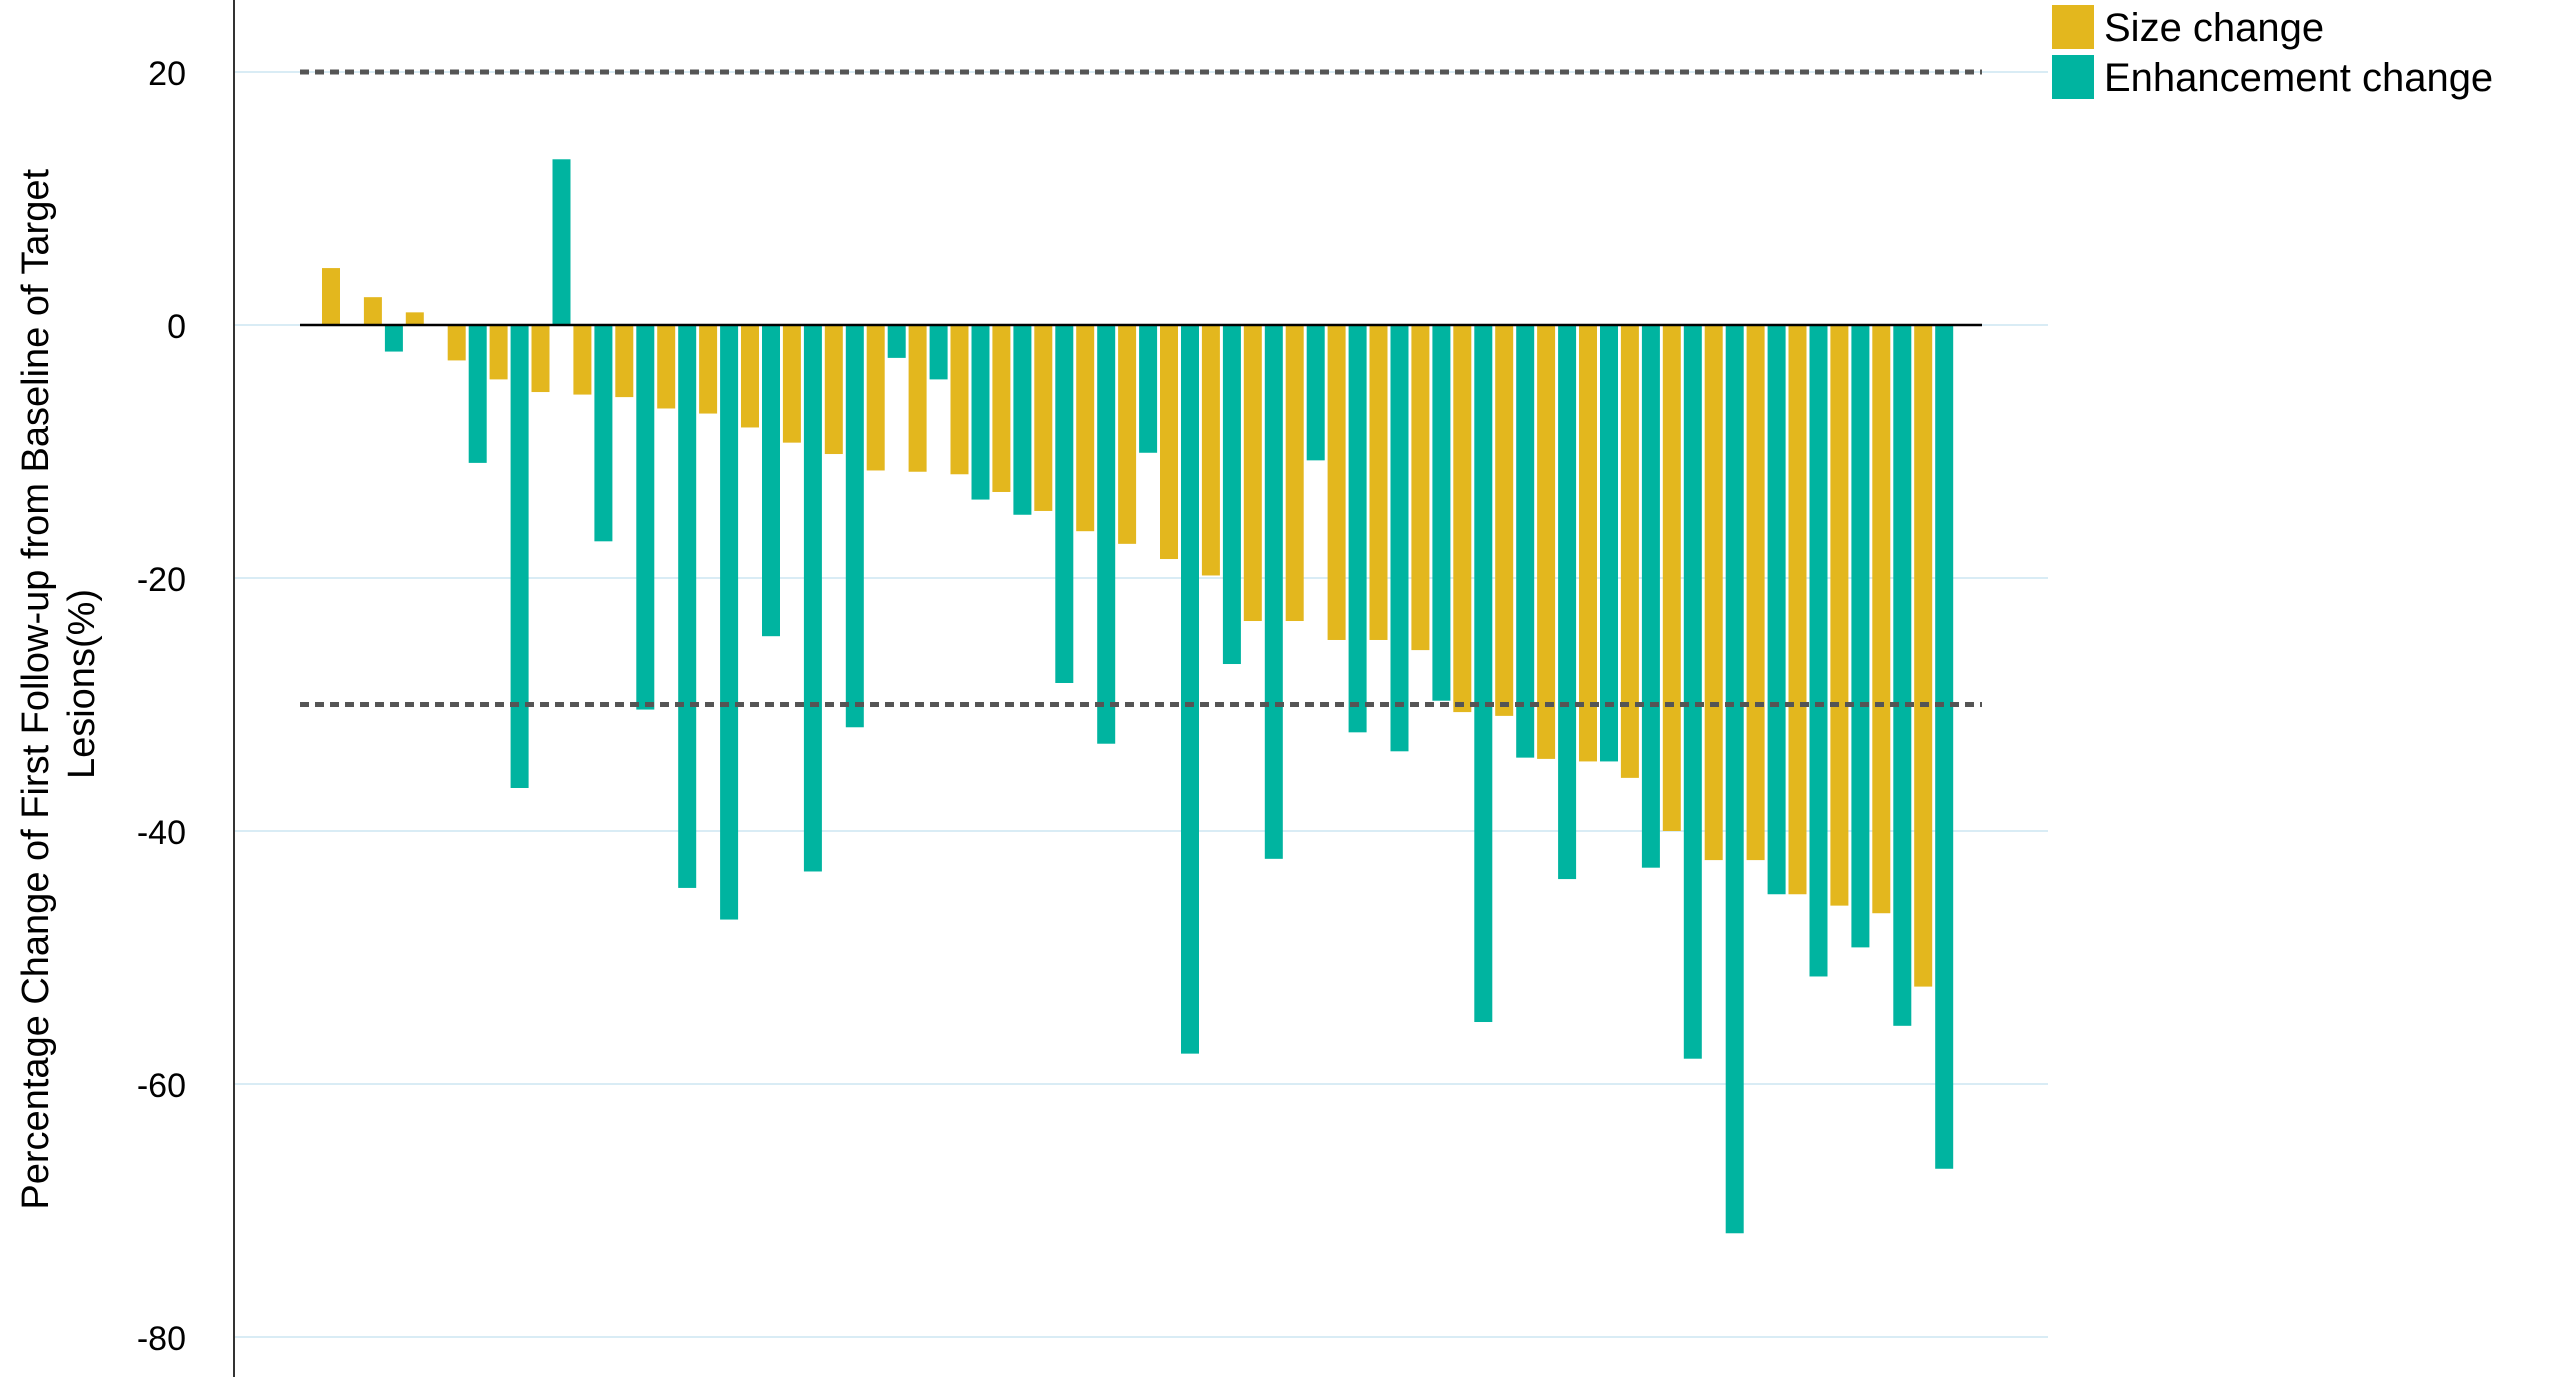 This screenshot has height=1377, width=2559. What do you see at coordinates (161, 1086) in the screenshot?
I see `y-tick-label: -60` at bounding box center [161, 1086].